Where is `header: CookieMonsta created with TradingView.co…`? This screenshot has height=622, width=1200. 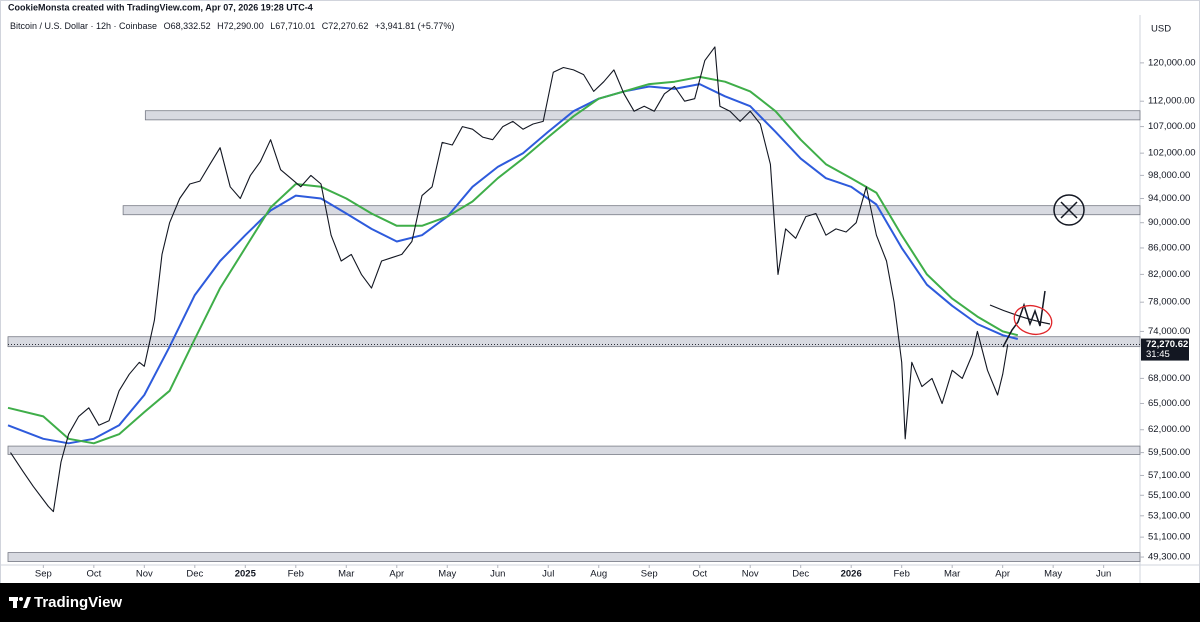 header: CookieMonsta created with TradingView.co… is located at coordinates (160, 7).